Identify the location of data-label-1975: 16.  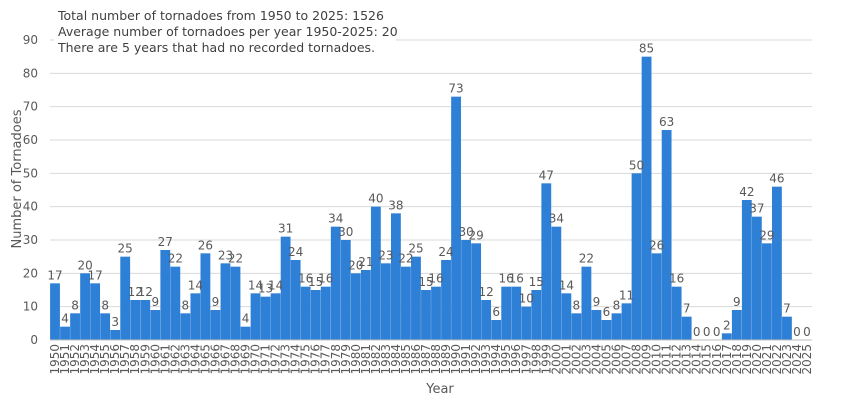
(305, 279).